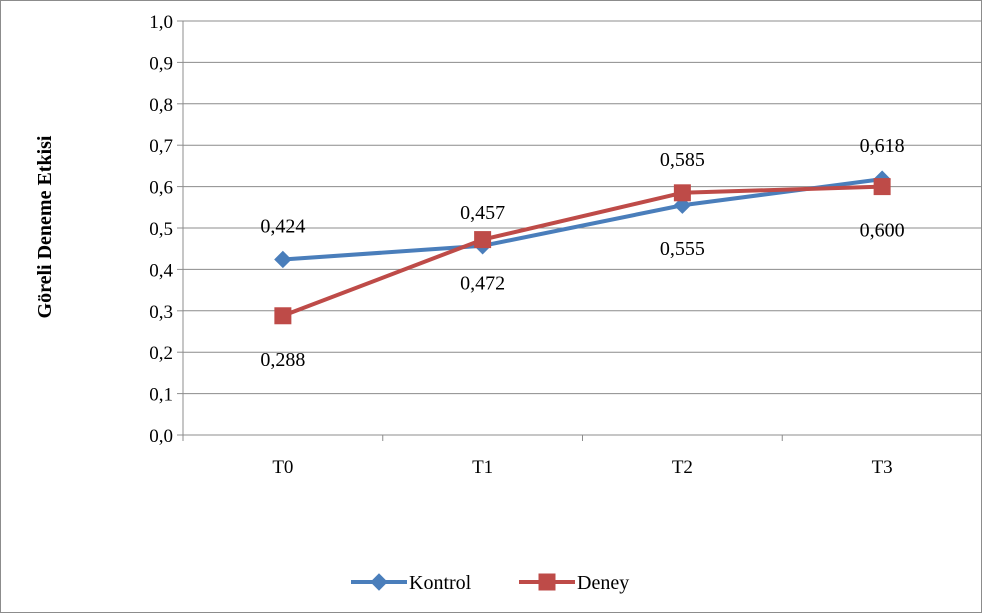 The image size is (982, 614). I want to click on y-tick-label: 0,4, so click(161, 270).